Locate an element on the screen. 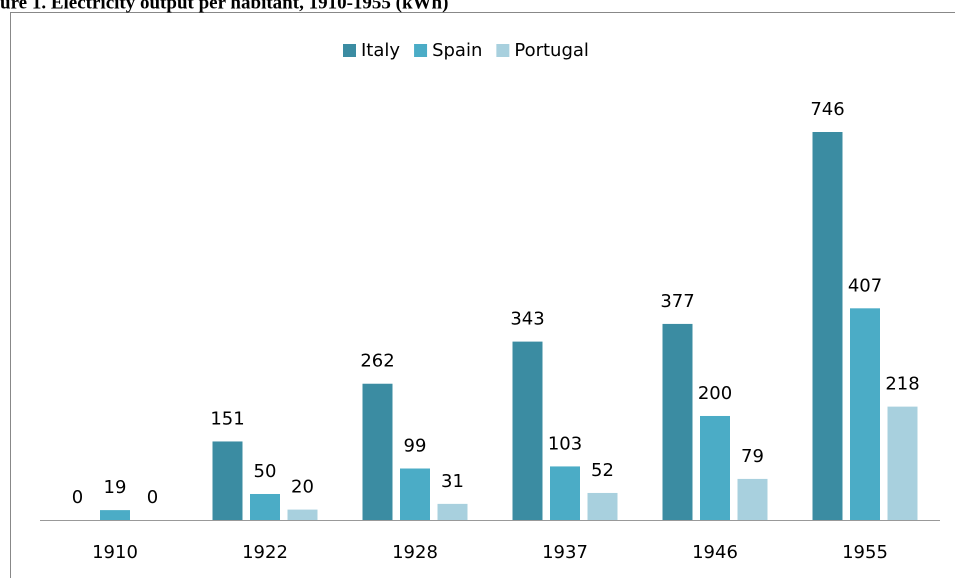  data-label: 407 is located at coordinates (865, 285).